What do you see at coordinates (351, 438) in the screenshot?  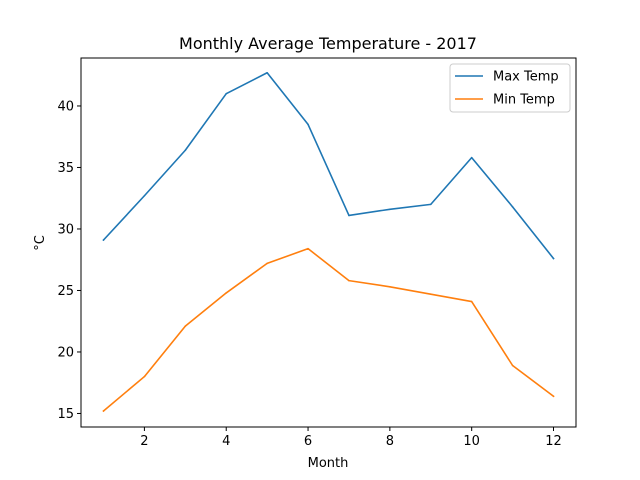 I see `x-axis-ticks: 2 4 6 8 10 12` at bounding box center [351, 438].